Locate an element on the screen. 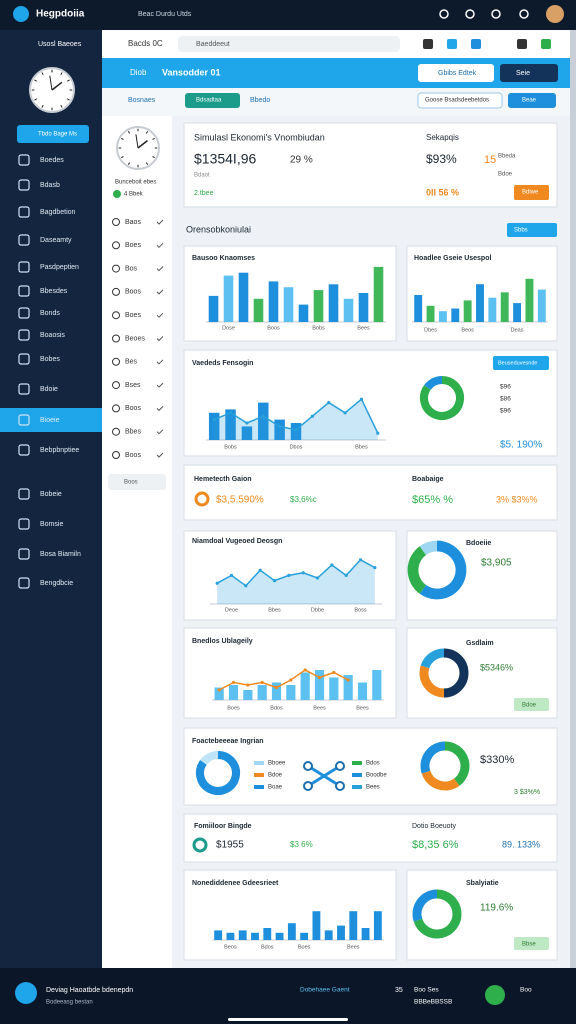 Image resolution: width=576 pixels, height=1024 pixels. small-button-label: Beae is located at coordinates (529, 101).